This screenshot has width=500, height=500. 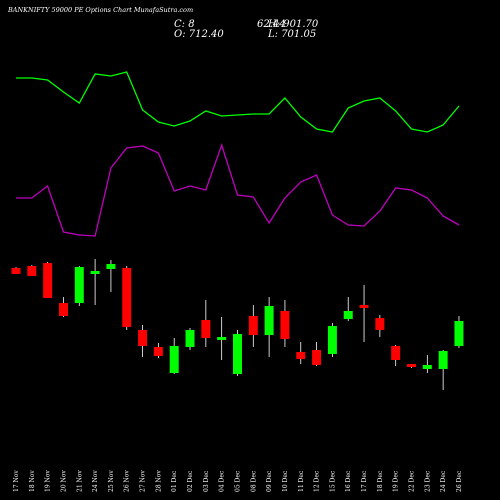 I want to click on overprint-value: 62.44, so click(x=271, y=24).